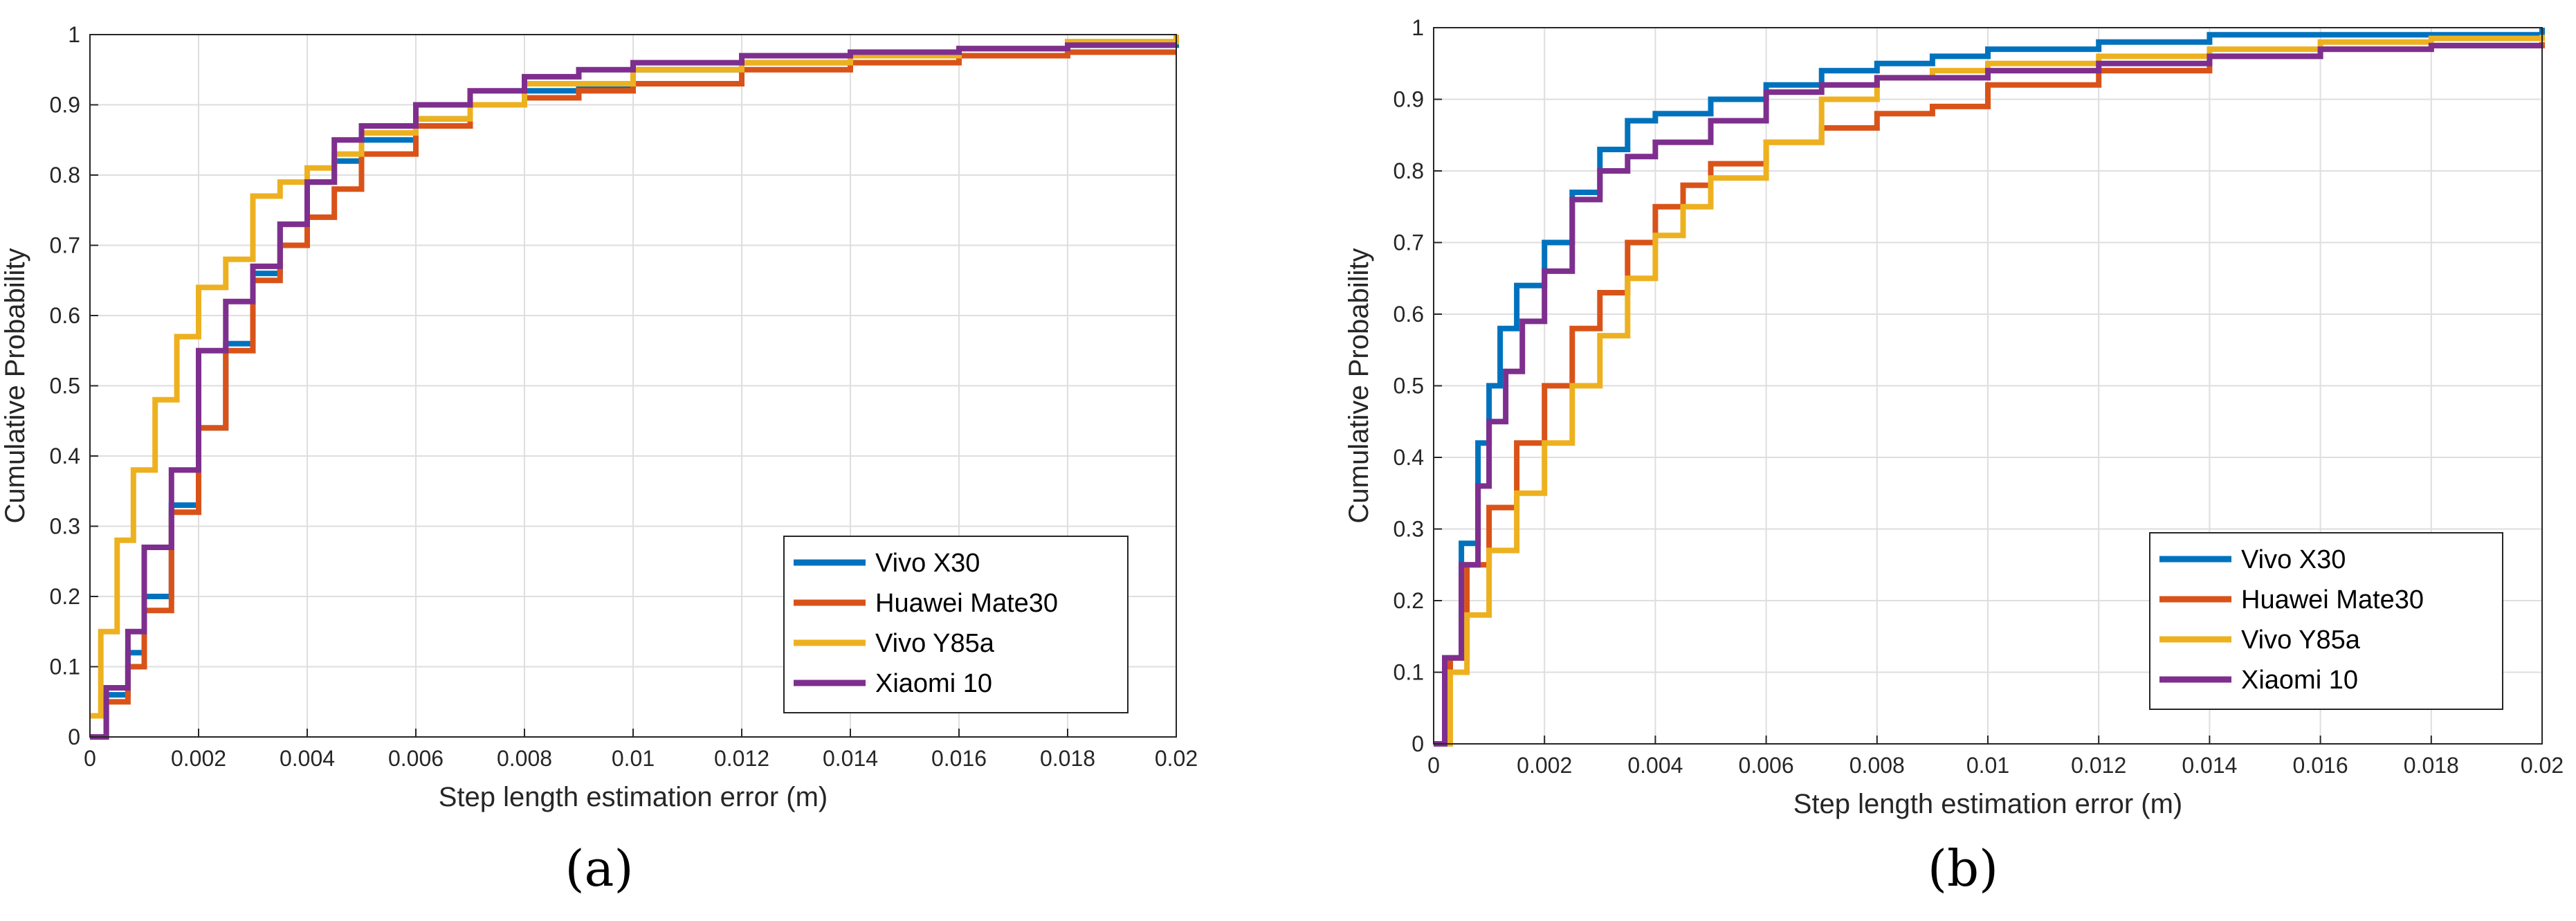 This screenshot has width=2576, height=921. Describe the element at coordinates (1963, 868) in the screenshot. I see `panel-label-b: (b)` at that location.